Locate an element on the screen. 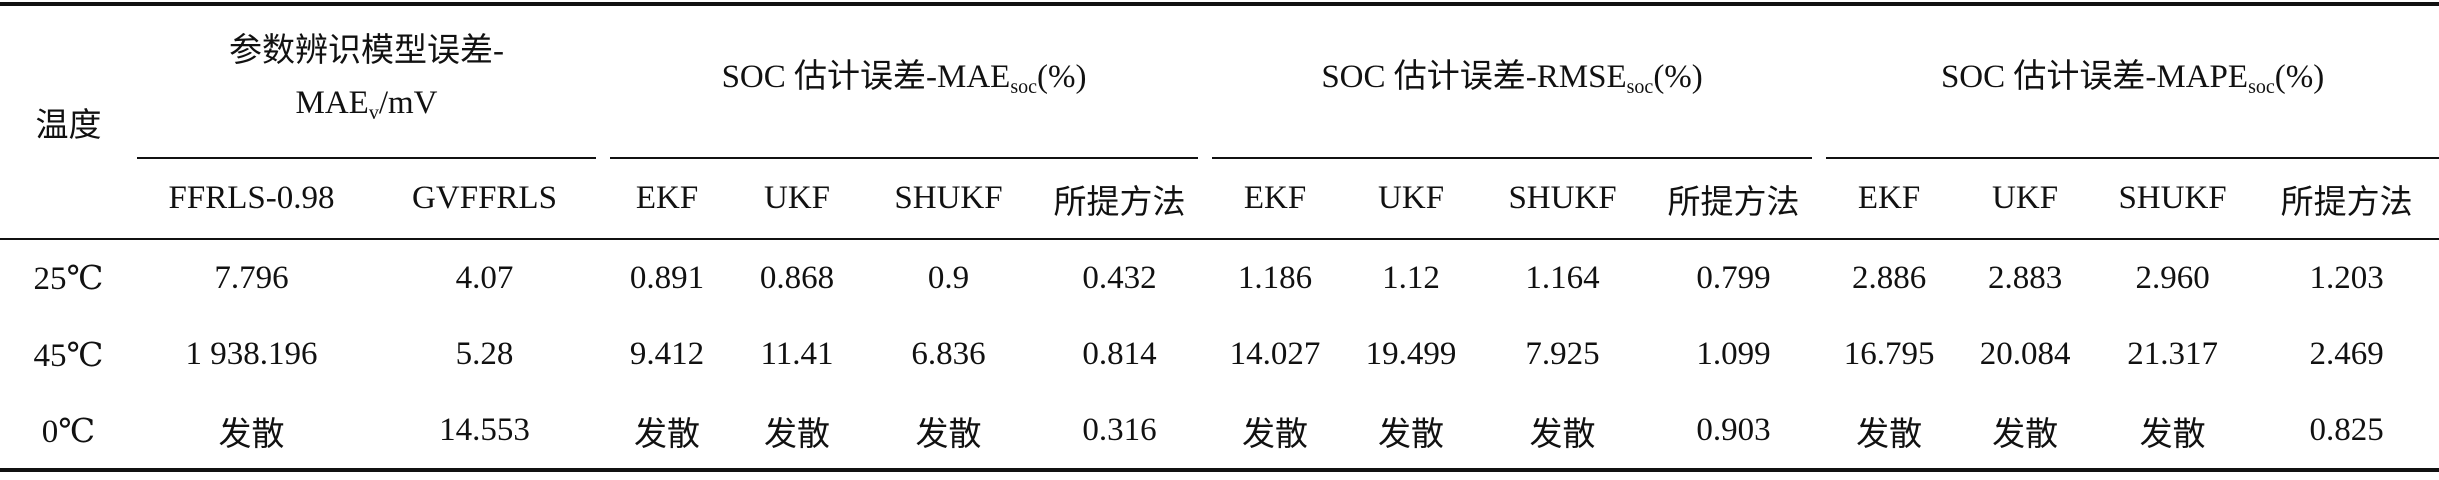 This screenshot has height=480, width=2439. group-header: SOC 估计误差-MAEsoc(%) is located at coordinates (904, 81).